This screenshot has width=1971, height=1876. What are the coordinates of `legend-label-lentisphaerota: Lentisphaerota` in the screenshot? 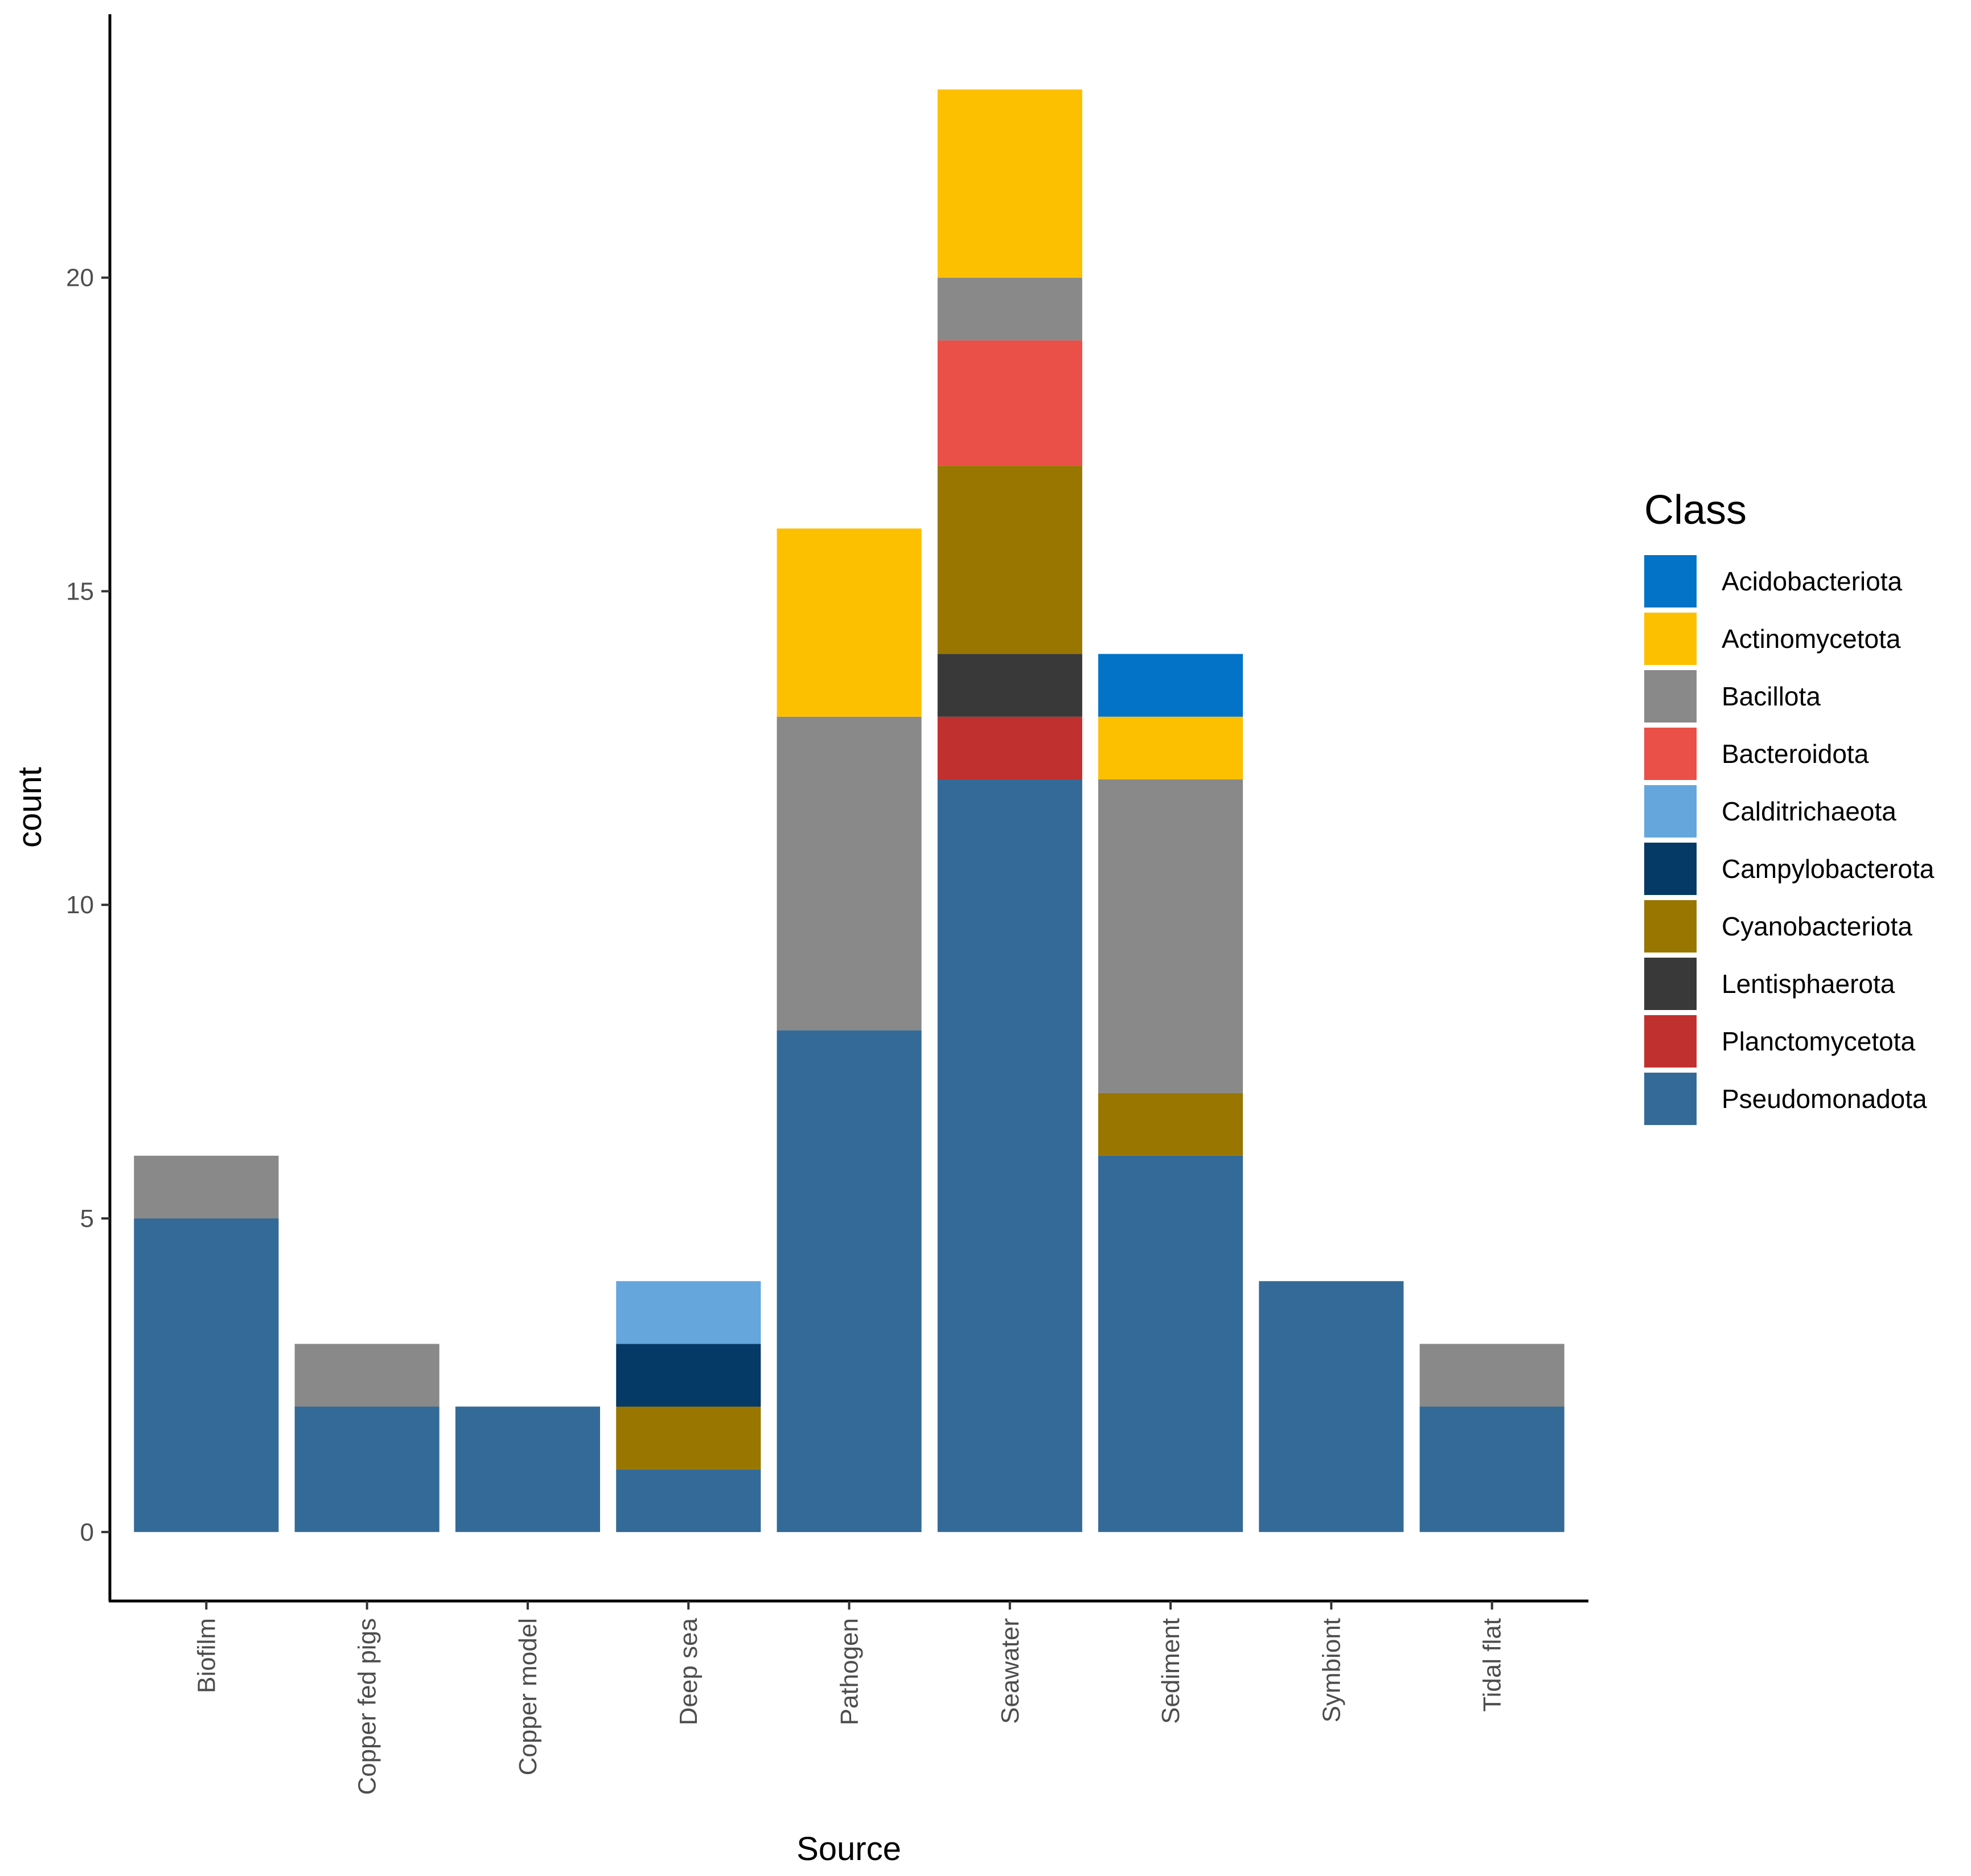 It's located at (1808, 984).